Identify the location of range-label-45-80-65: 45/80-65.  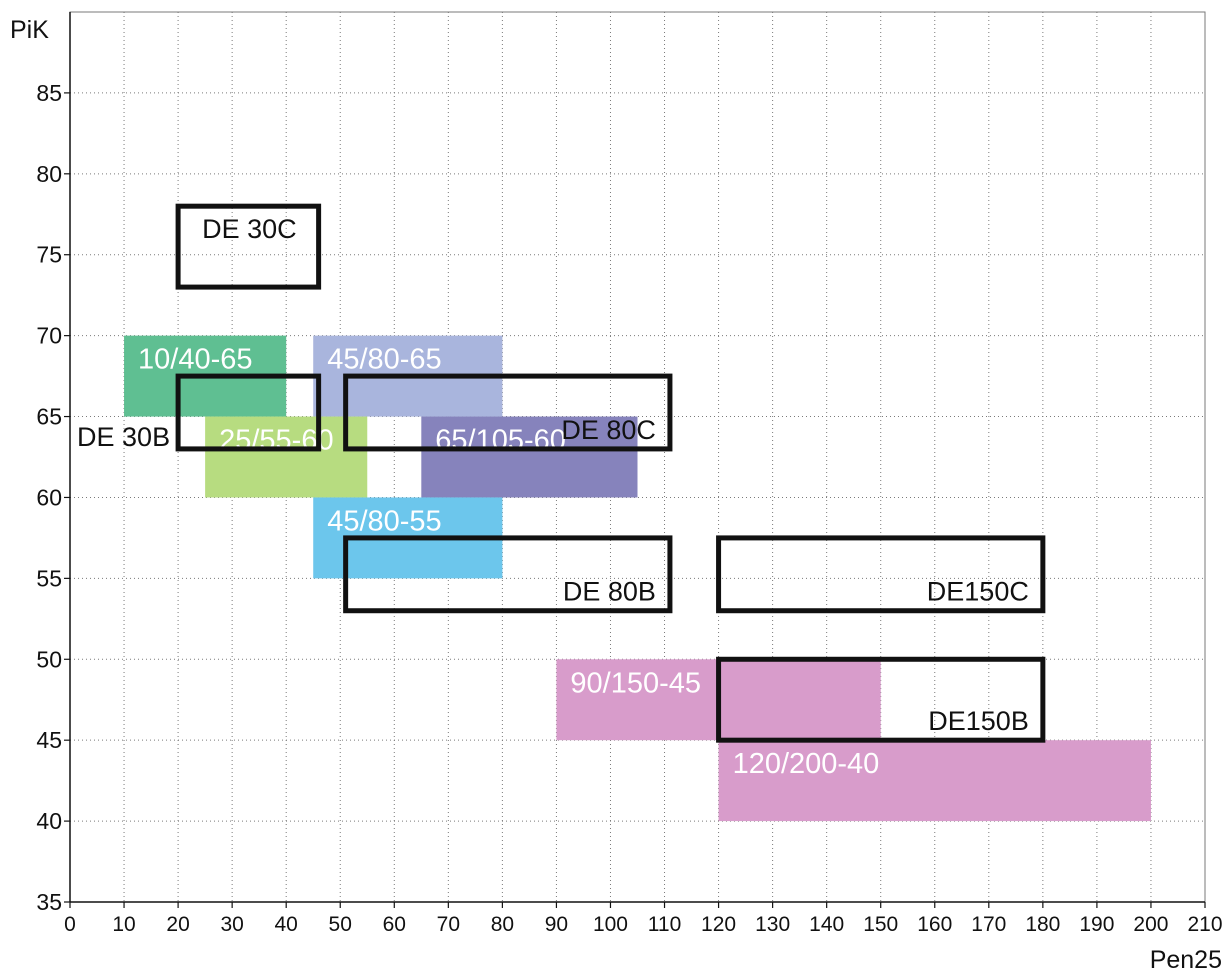
(384, 360).